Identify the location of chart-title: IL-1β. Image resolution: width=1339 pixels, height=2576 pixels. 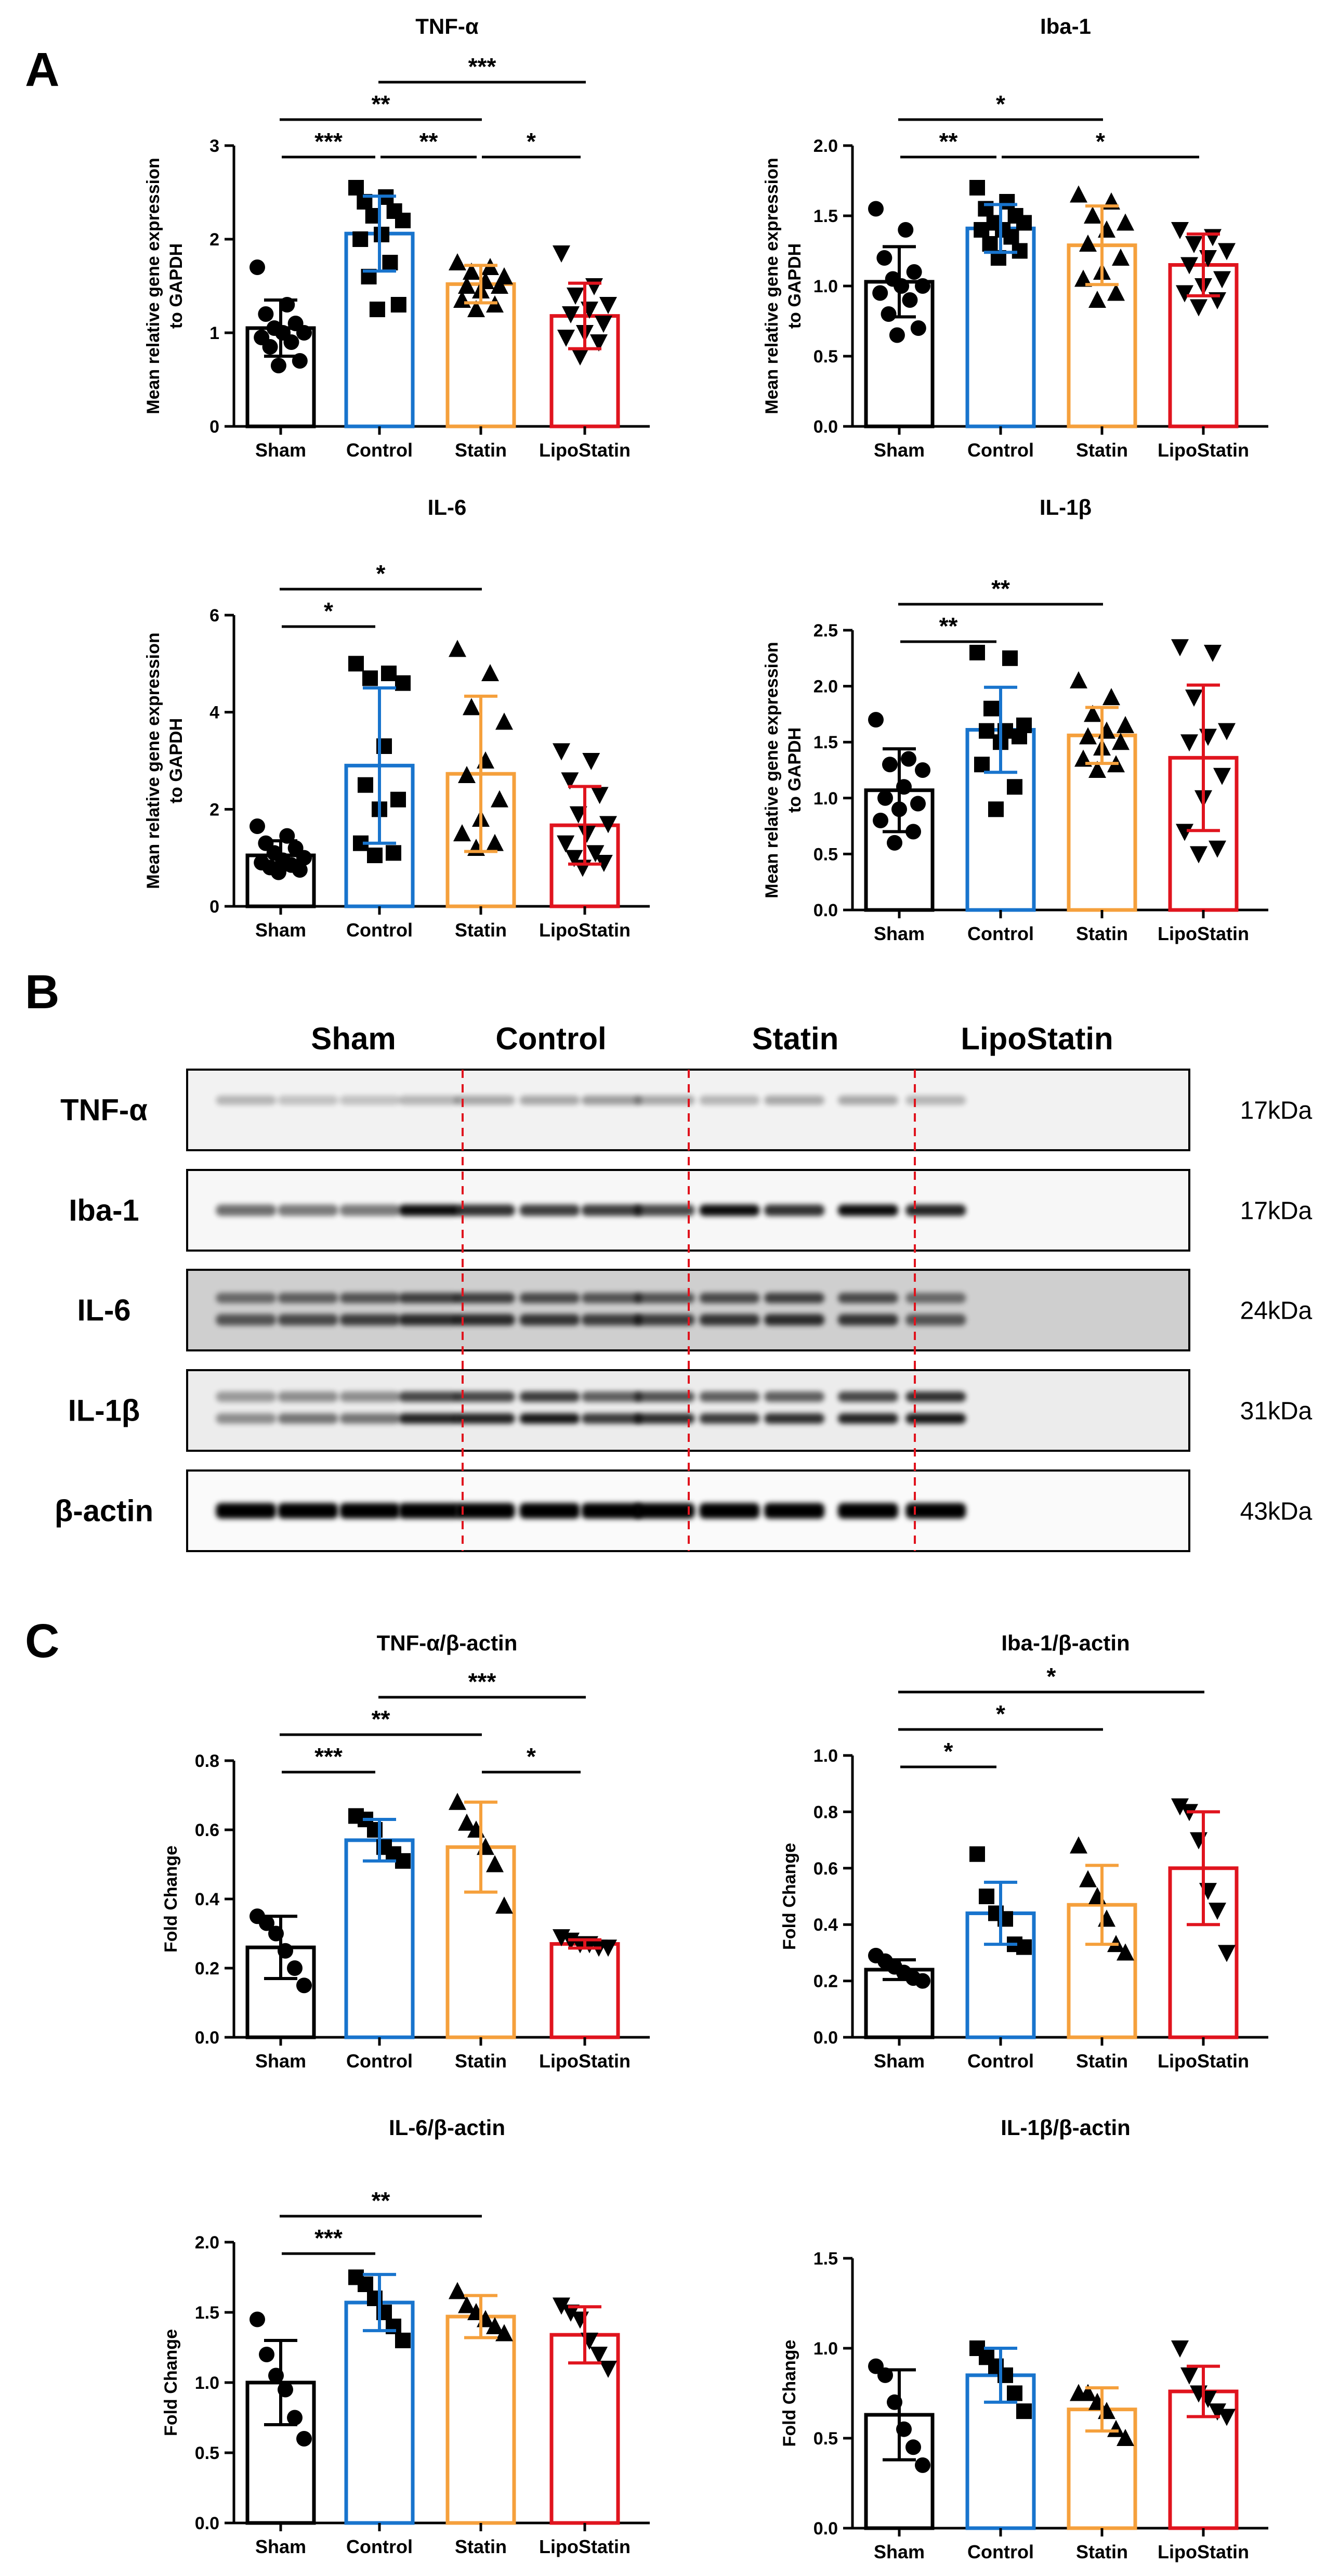
(1066, 507).